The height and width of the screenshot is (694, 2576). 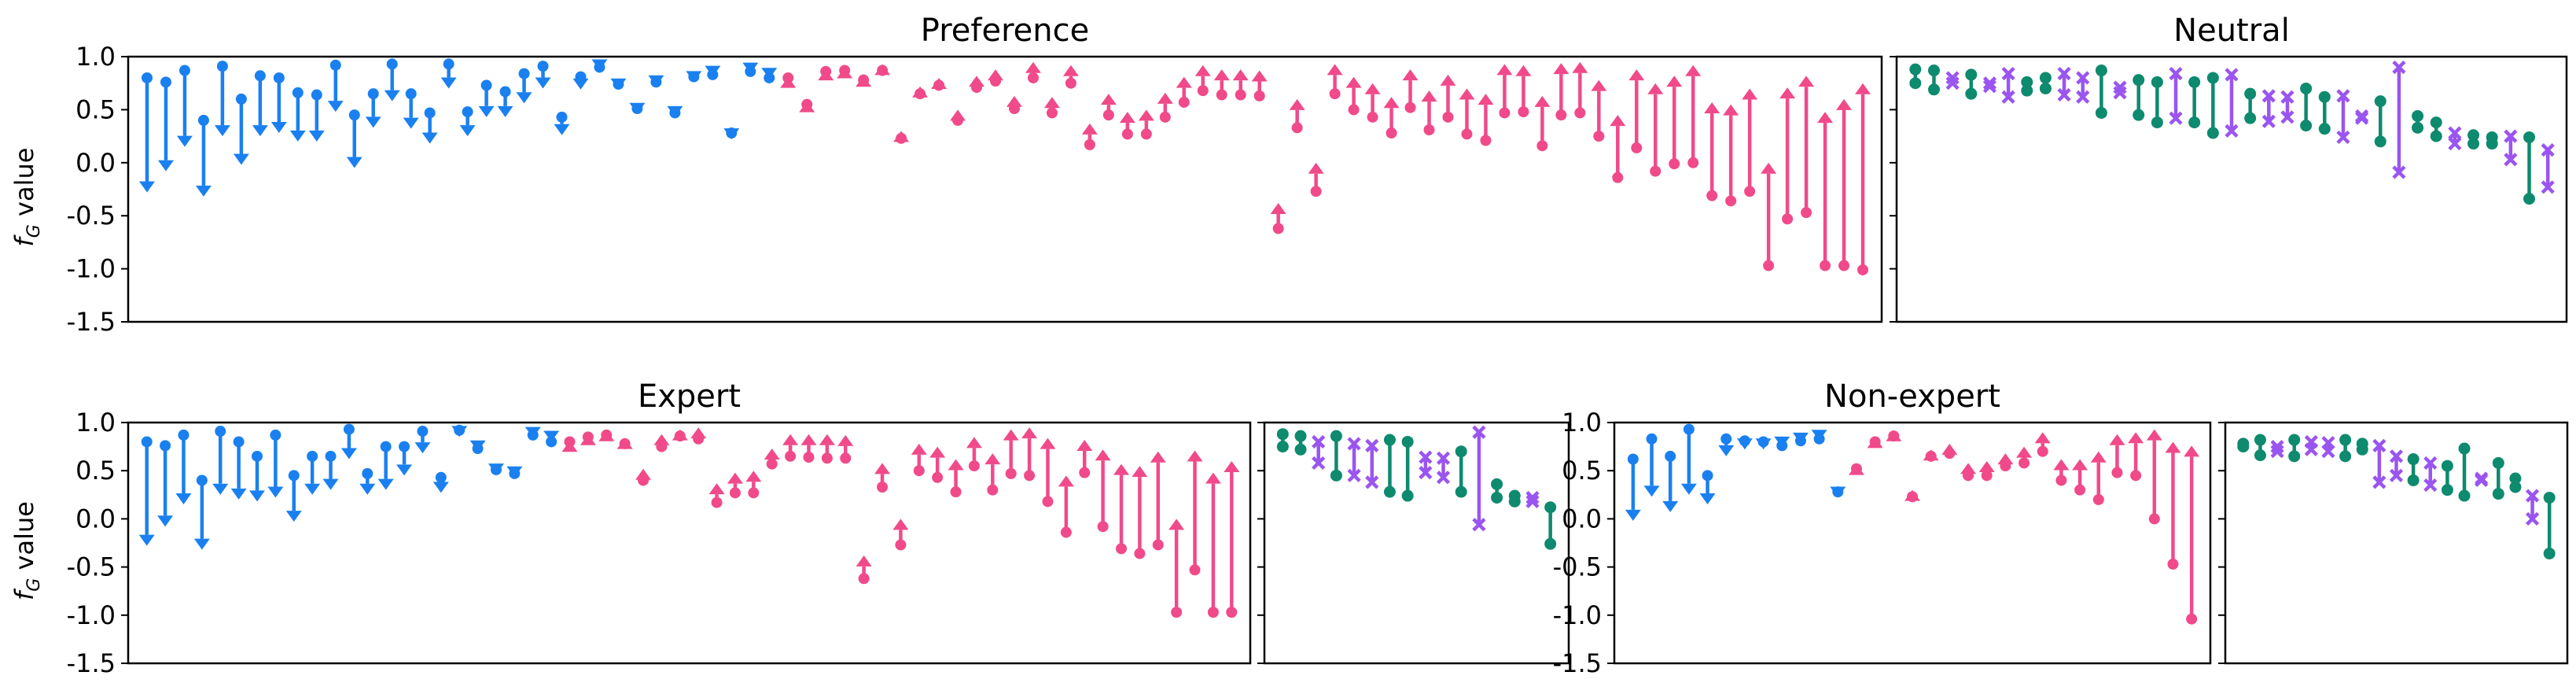 What do you see at coordinates (2393, 543) in the screenshot?
I see `chart-panel` at bounding box center [2393, 543].